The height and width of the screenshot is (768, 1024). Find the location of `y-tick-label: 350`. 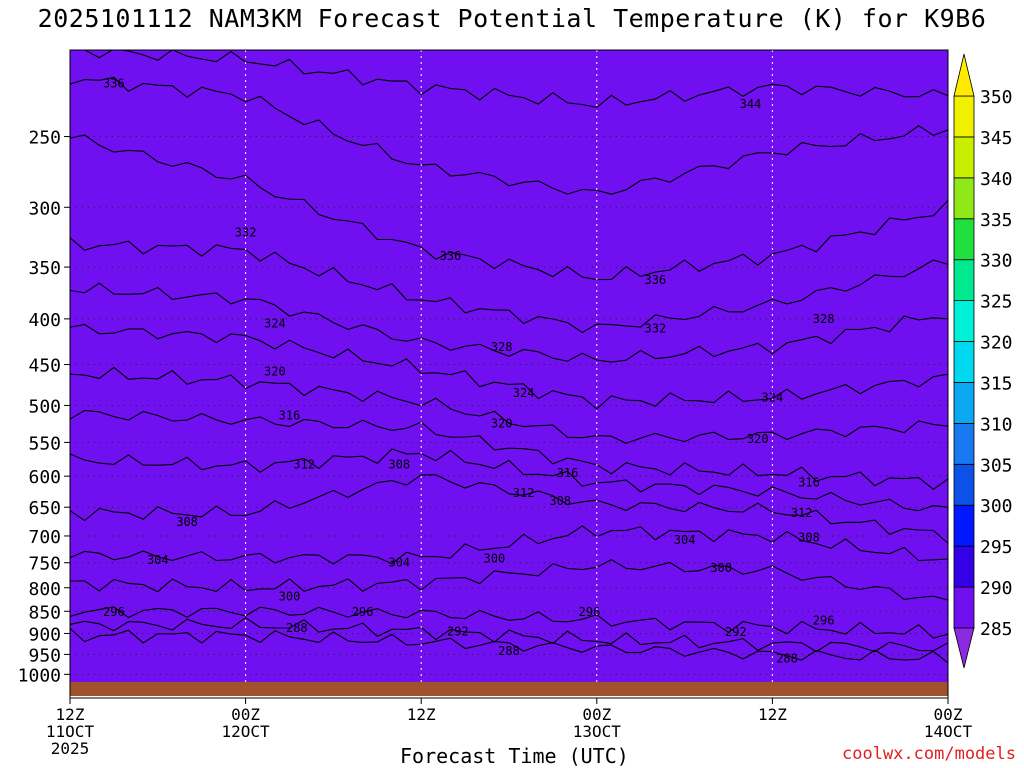

y-tick-label: 350 is located at coordinates (44, 268).